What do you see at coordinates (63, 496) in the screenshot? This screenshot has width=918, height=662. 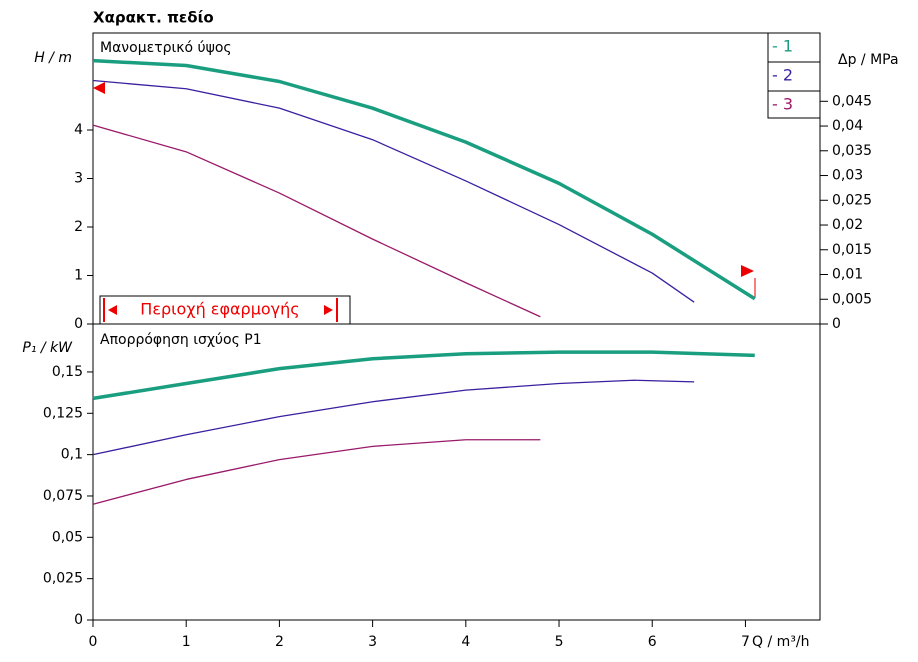 I see `y-tick-label: 0,075` at bounding box center [63, 496].